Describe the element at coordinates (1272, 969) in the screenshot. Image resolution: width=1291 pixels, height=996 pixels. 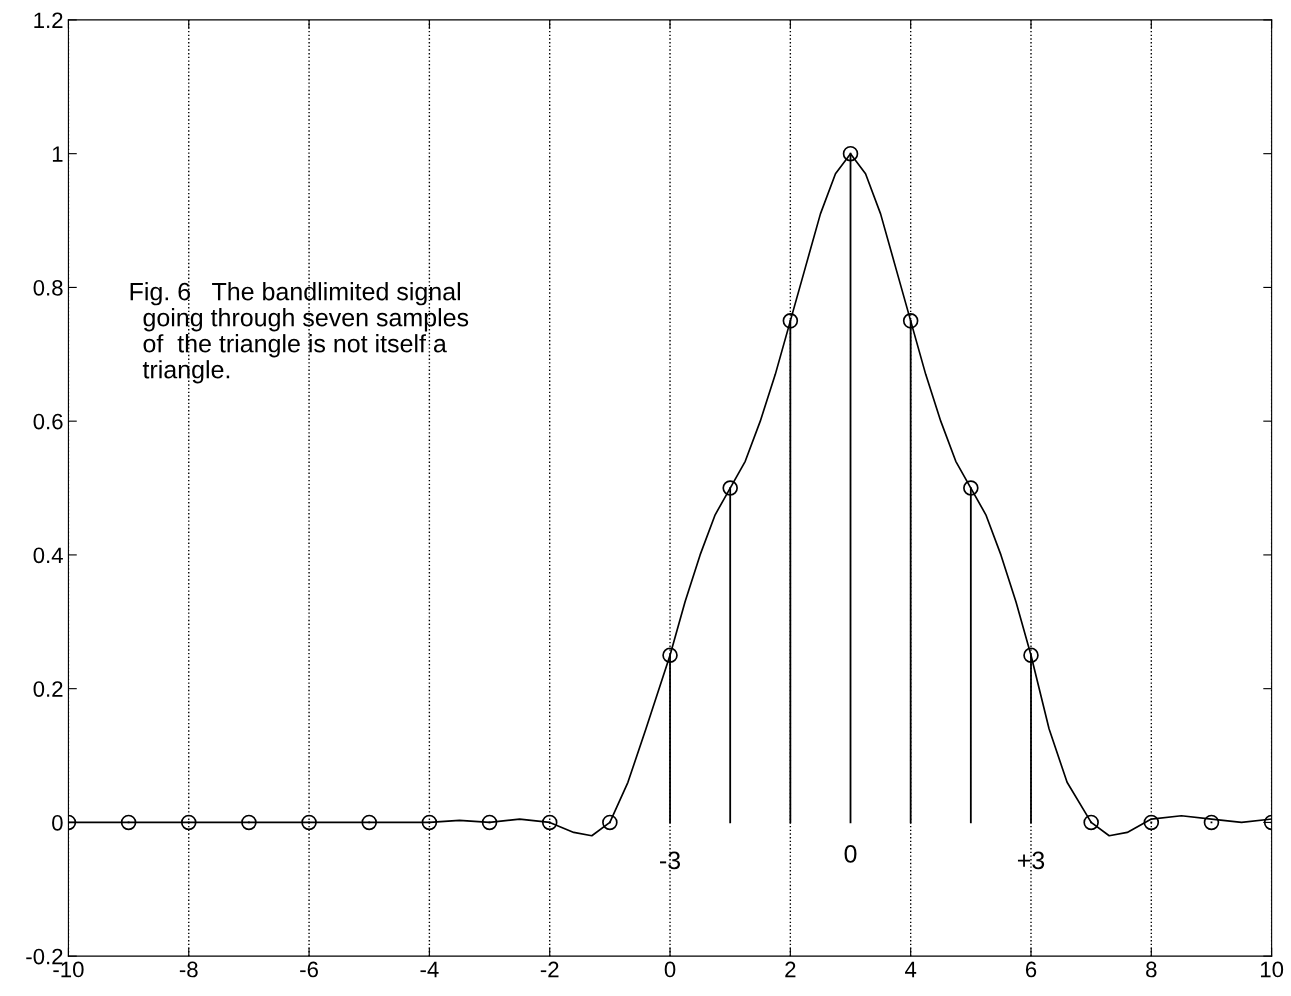
I see `x-tick-label: 10` at that location.